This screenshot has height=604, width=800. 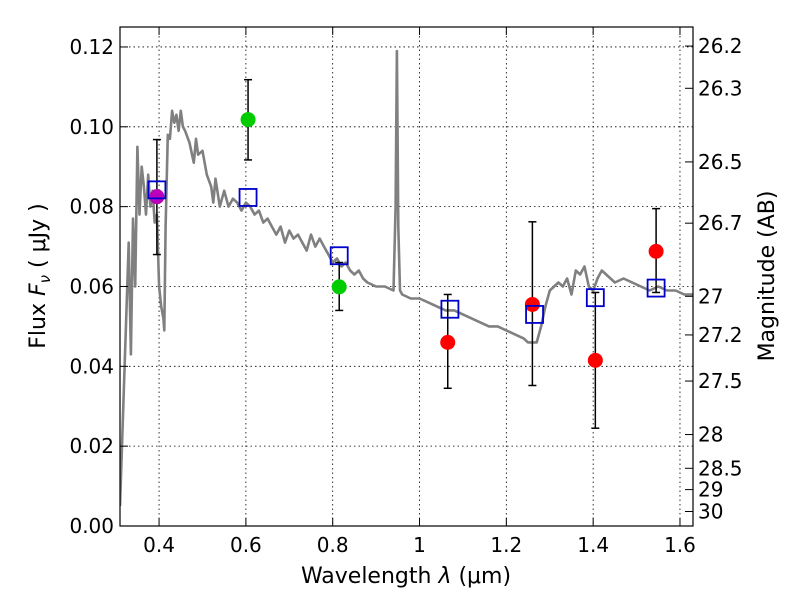 I want to click on y-tick-label: 0.00, so click(x=91, y=526).